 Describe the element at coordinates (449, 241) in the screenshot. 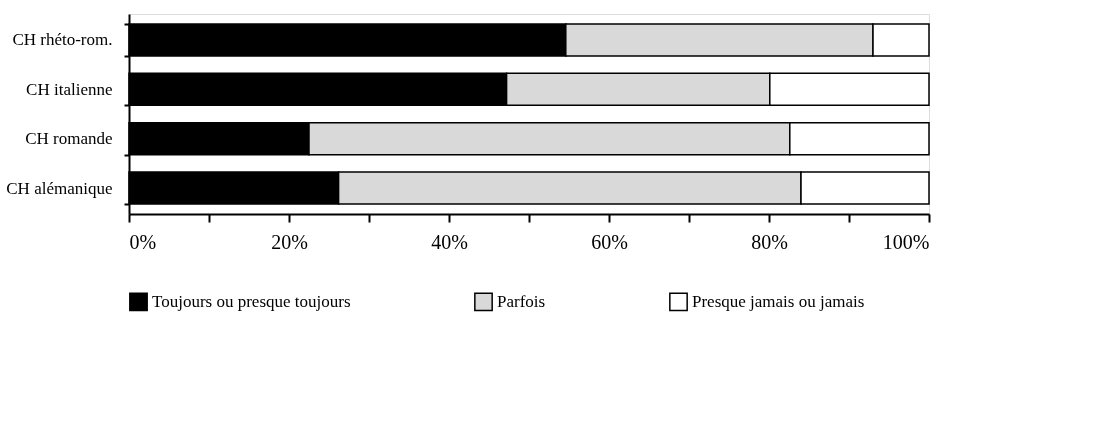

I see `x-tick-label: 40%` at that location.